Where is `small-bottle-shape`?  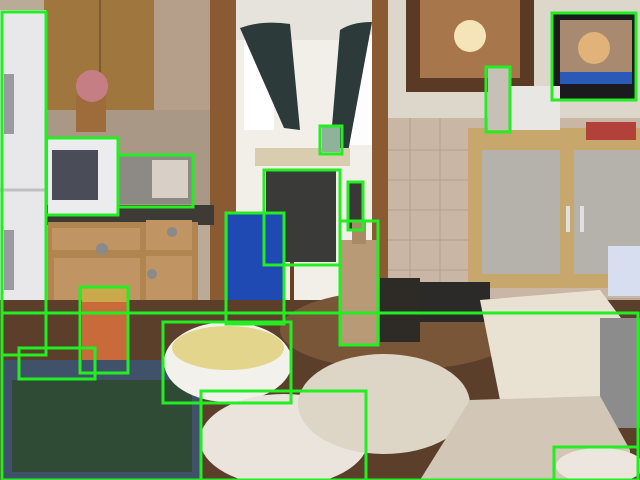 small-bottle-shape is located at coordinates (355, 206).